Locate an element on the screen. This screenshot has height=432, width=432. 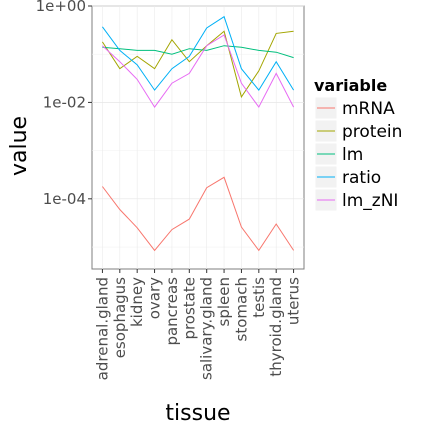
series-line-ratio is located at coordinates (198, 53).